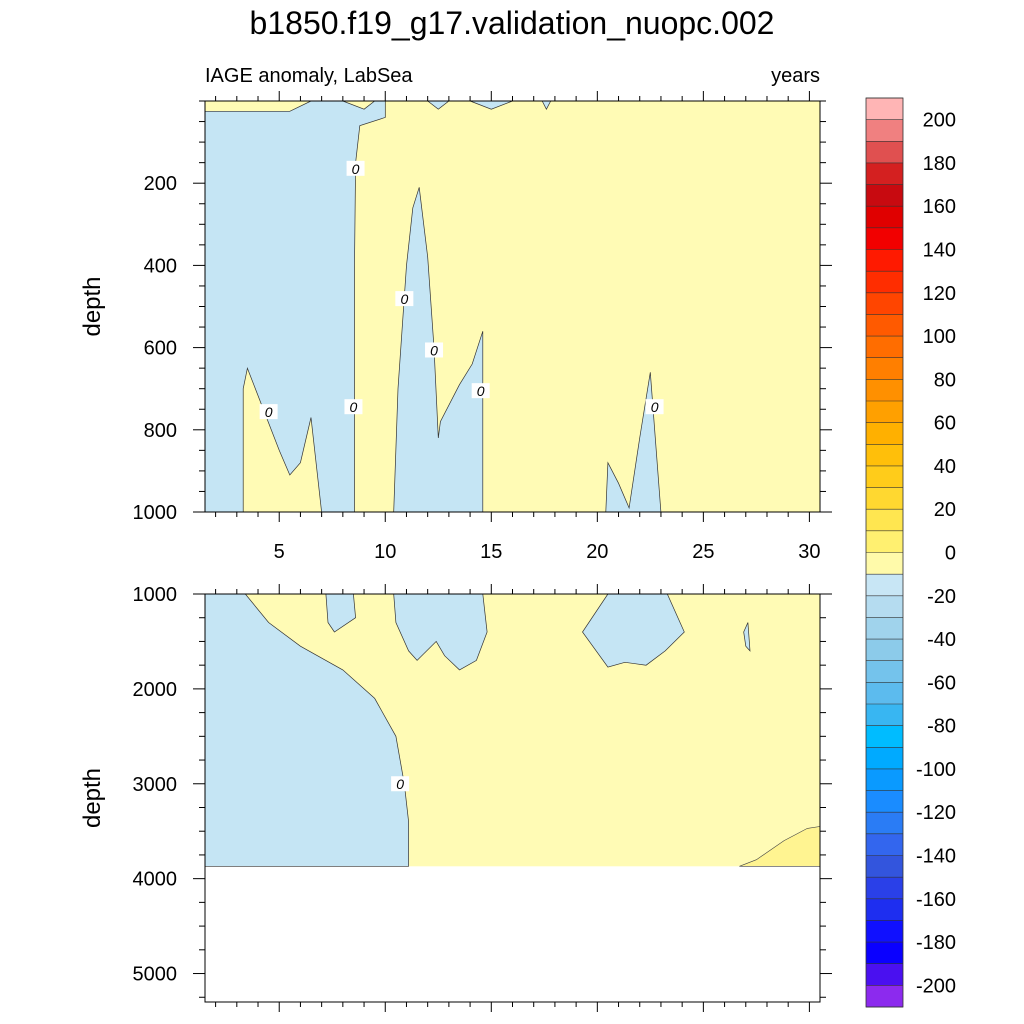 This screenshot has height=1024, width=1024. I want to click on colorbar-frame, so click(884, 552).